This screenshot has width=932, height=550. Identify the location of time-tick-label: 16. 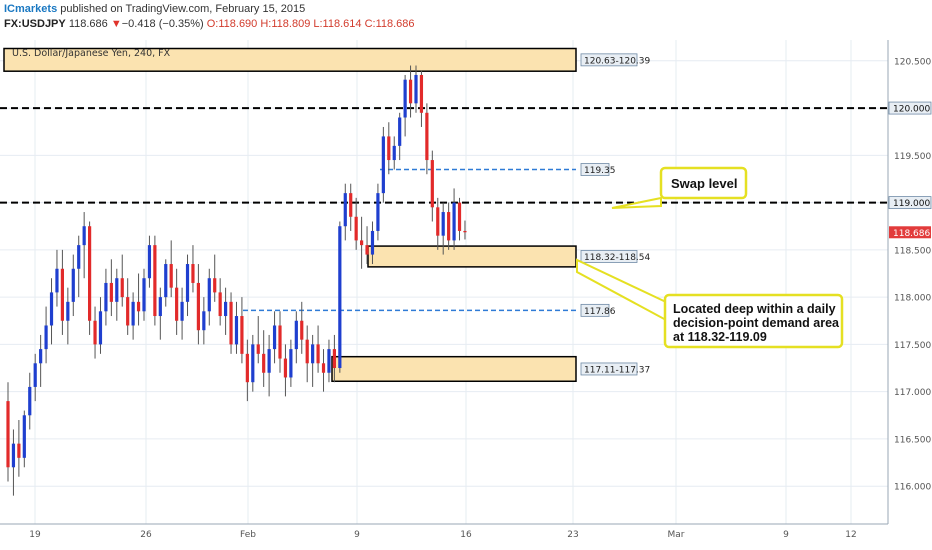
(466, 535).